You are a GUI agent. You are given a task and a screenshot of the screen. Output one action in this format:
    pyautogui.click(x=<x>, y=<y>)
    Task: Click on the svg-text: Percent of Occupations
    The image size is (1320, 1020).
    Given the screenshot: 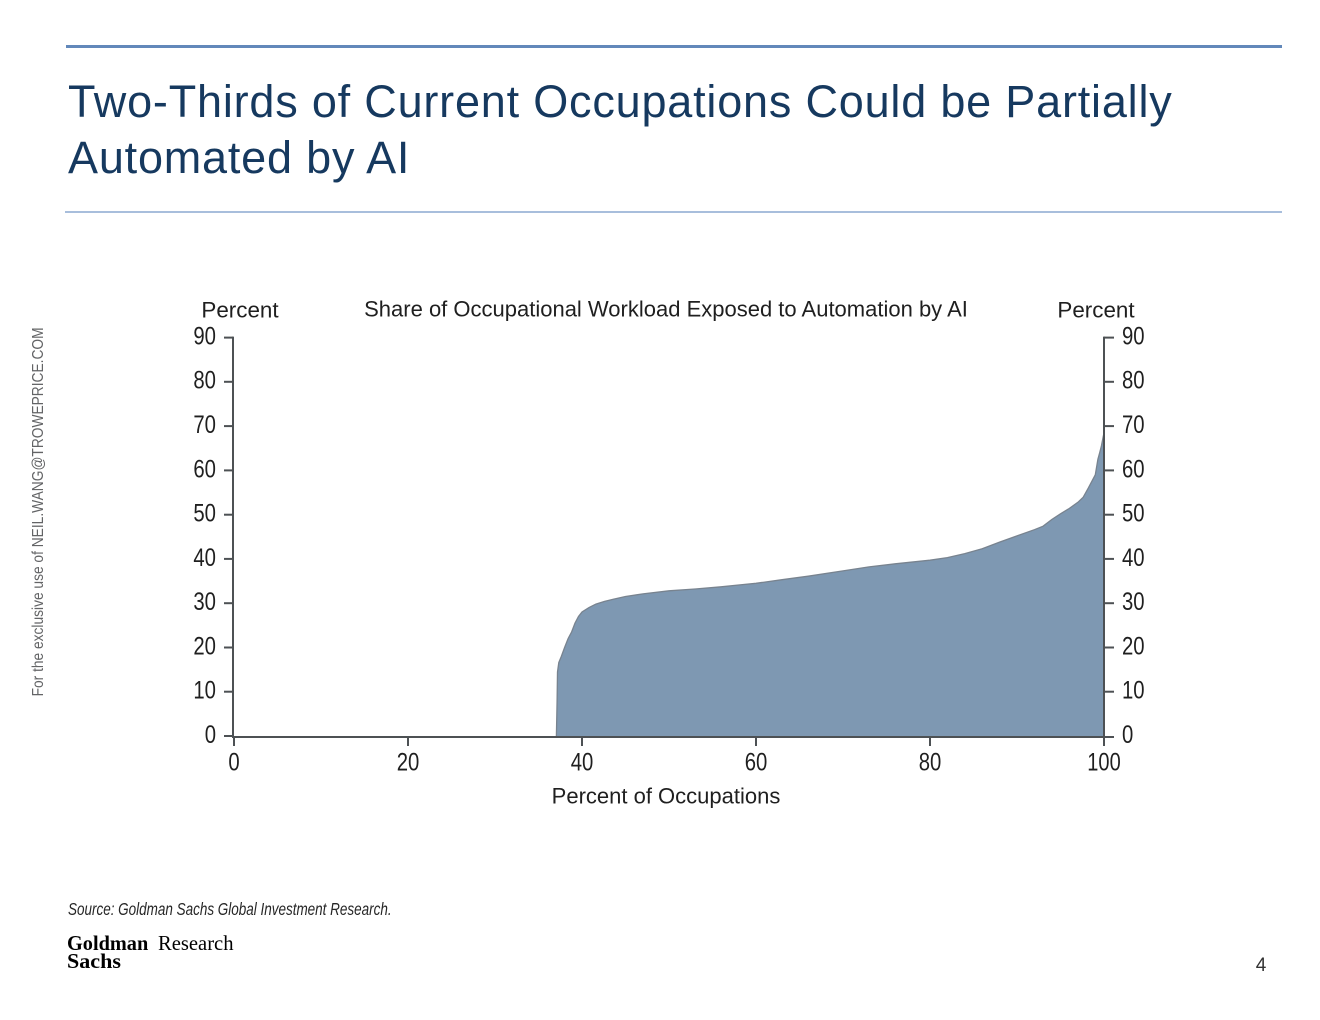 What is the action you would take?
    pyautogui.click(x=666, y=795)
    